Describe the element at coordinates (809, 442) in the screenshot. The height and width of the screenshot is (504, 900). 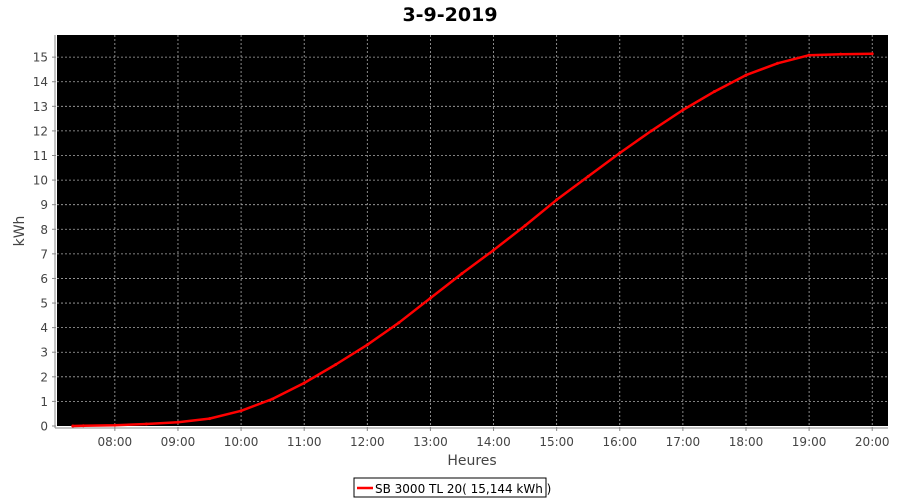
I see `x-tick-label: 19:00` at that location.